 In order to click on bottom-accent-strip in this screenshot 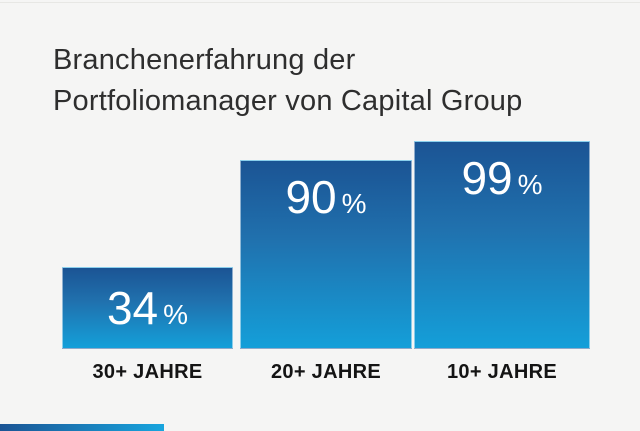, I will do `click(82, 427)`.